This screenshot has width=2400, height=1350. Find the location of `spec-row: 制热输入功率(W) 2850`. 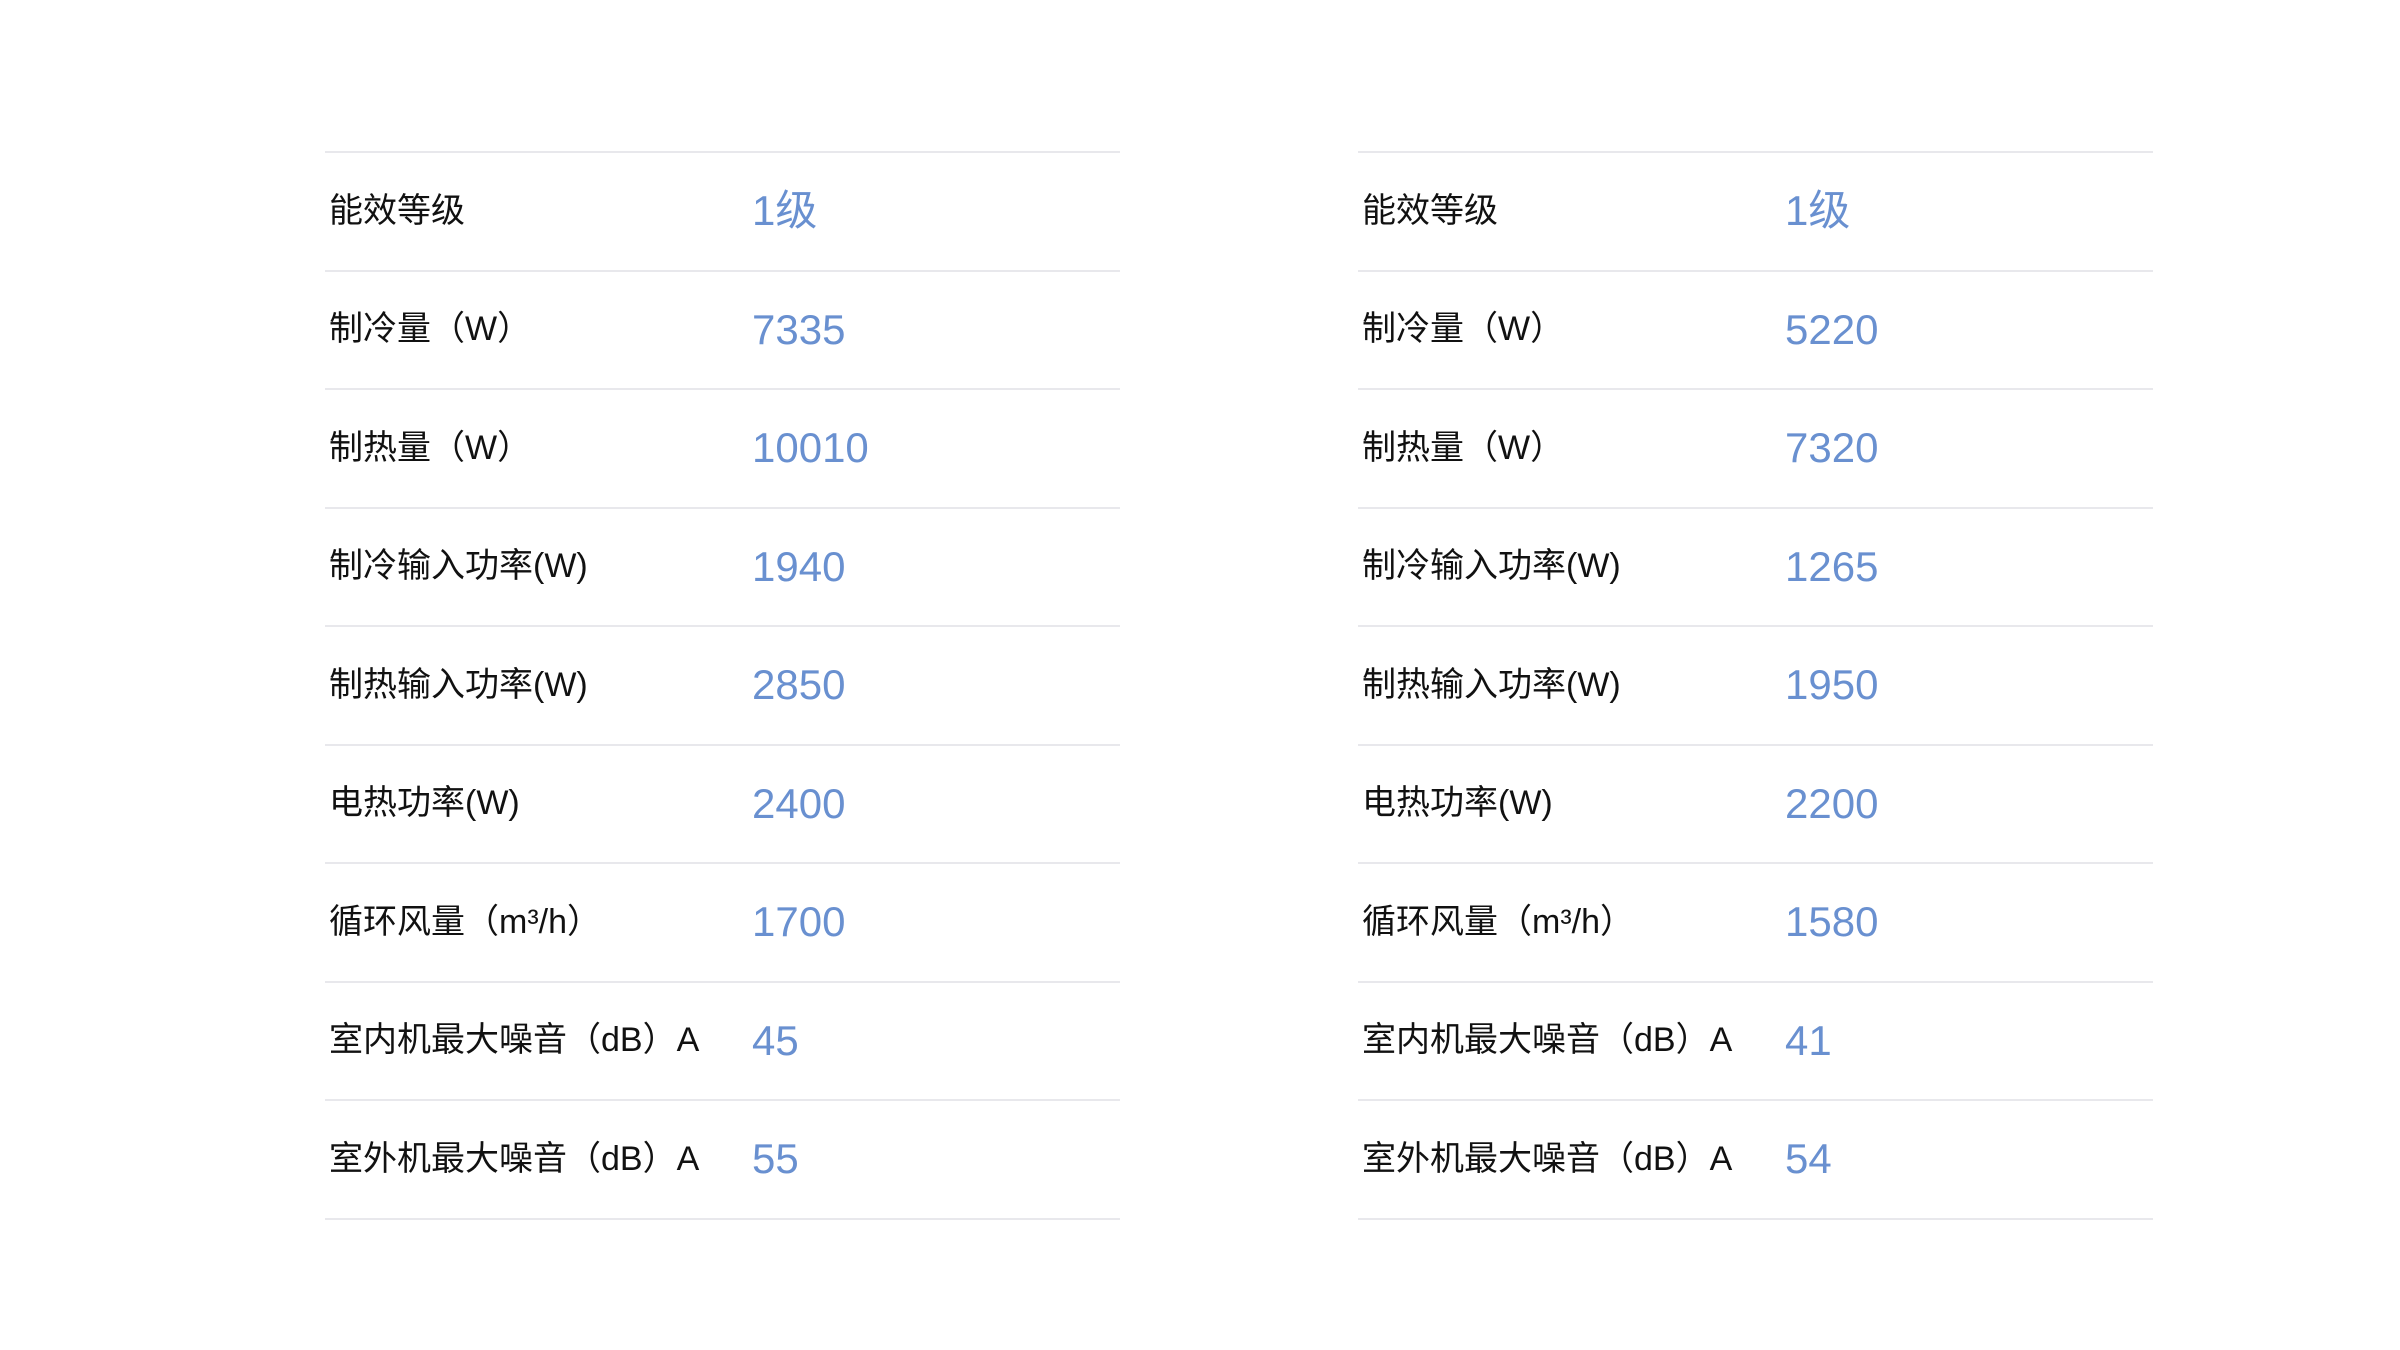

spec-row: 制热输入功率(W) 2850 is located at coordinates (722, 686).